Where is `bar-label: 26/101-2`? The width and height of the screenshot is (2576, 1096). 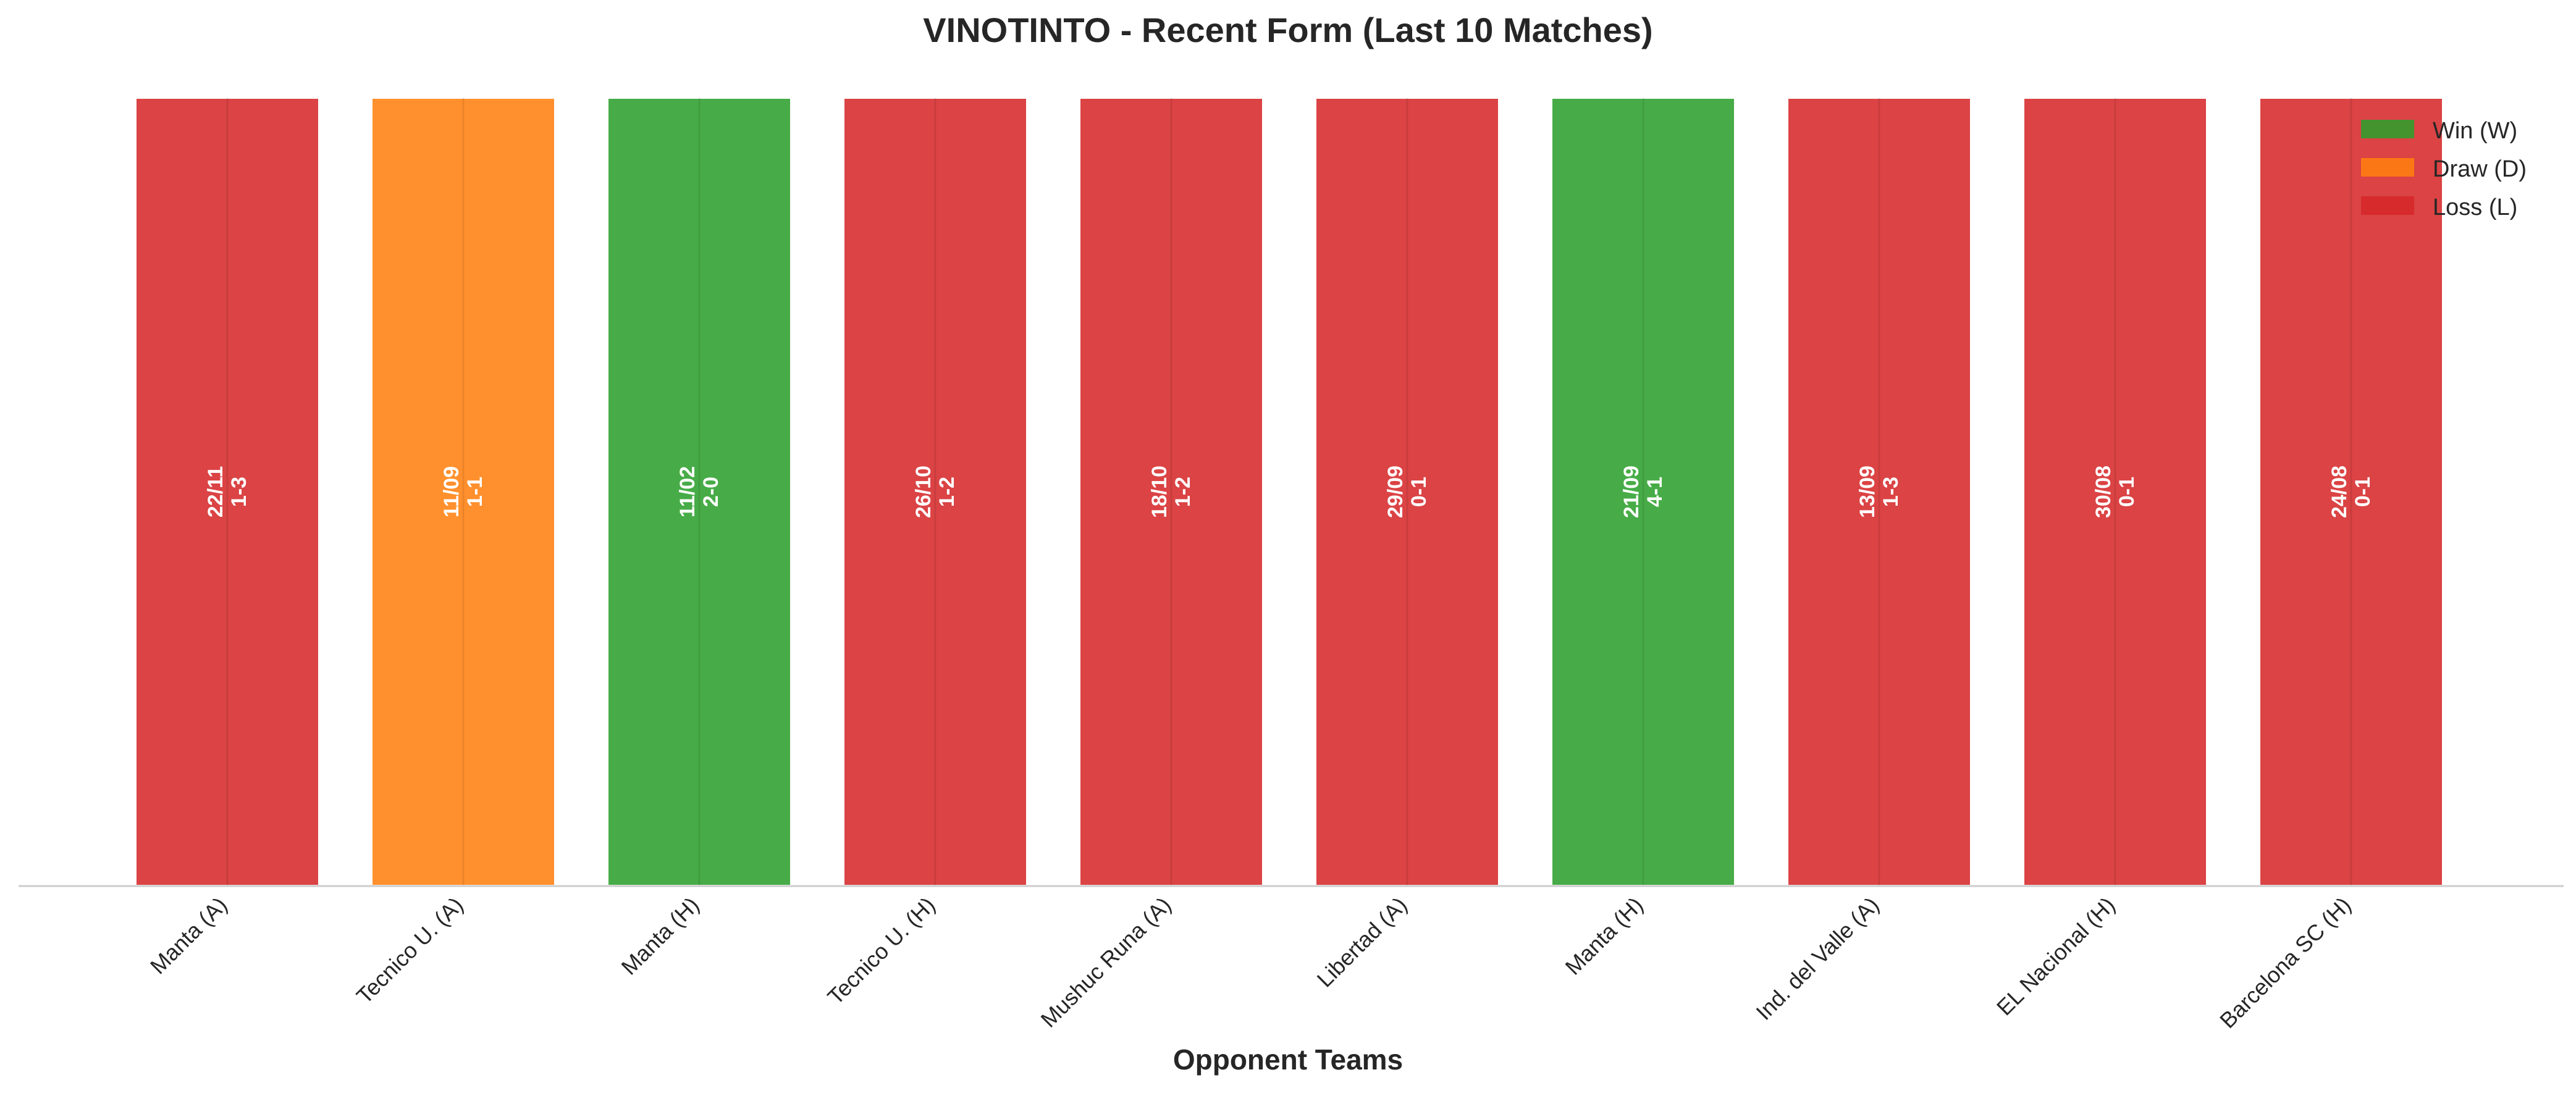
bar-label: 26/101-2 is located at coordinates (935, 492).